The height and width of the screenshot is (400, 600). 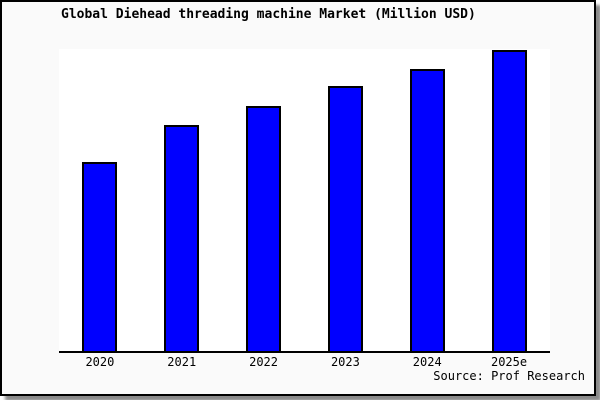 What do you see at coordinates (304, 352) in the screenshot?
I see `x-axis-line` at bounding box center [304, 352].